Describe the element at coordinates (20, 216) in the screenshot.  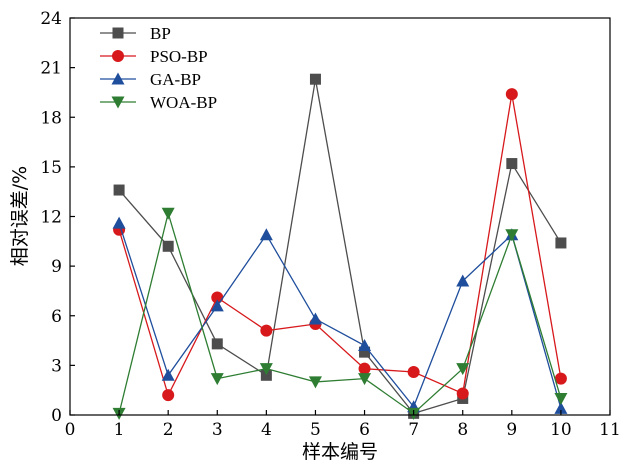
I see `y-axis-title: 相对误差/%` at that location.